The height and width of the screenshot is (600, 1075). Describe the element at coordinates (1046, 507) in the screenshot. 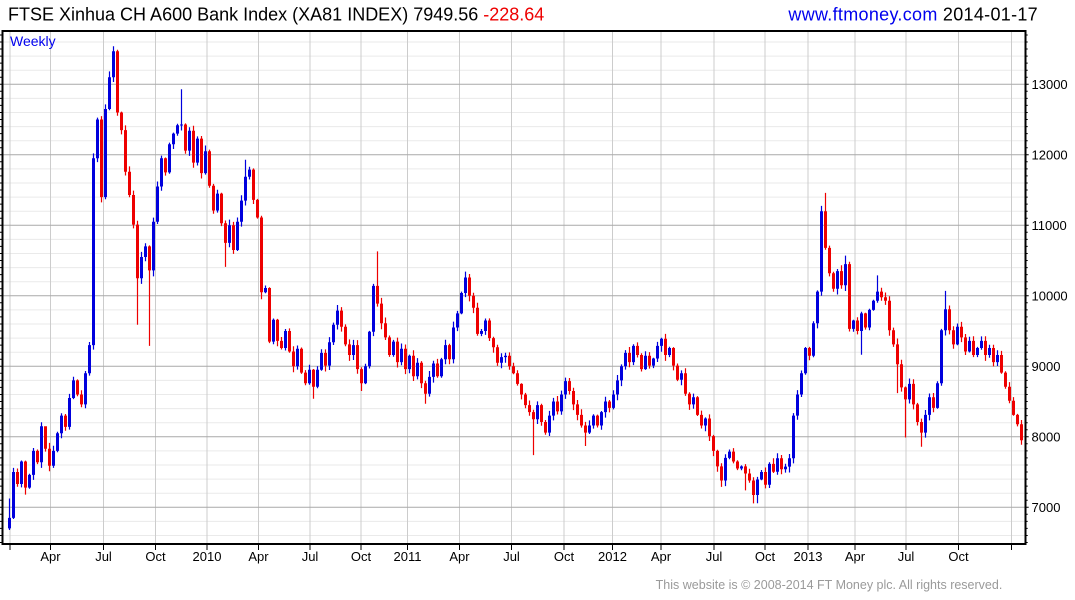

I see `svg-text: 7000` at that location.